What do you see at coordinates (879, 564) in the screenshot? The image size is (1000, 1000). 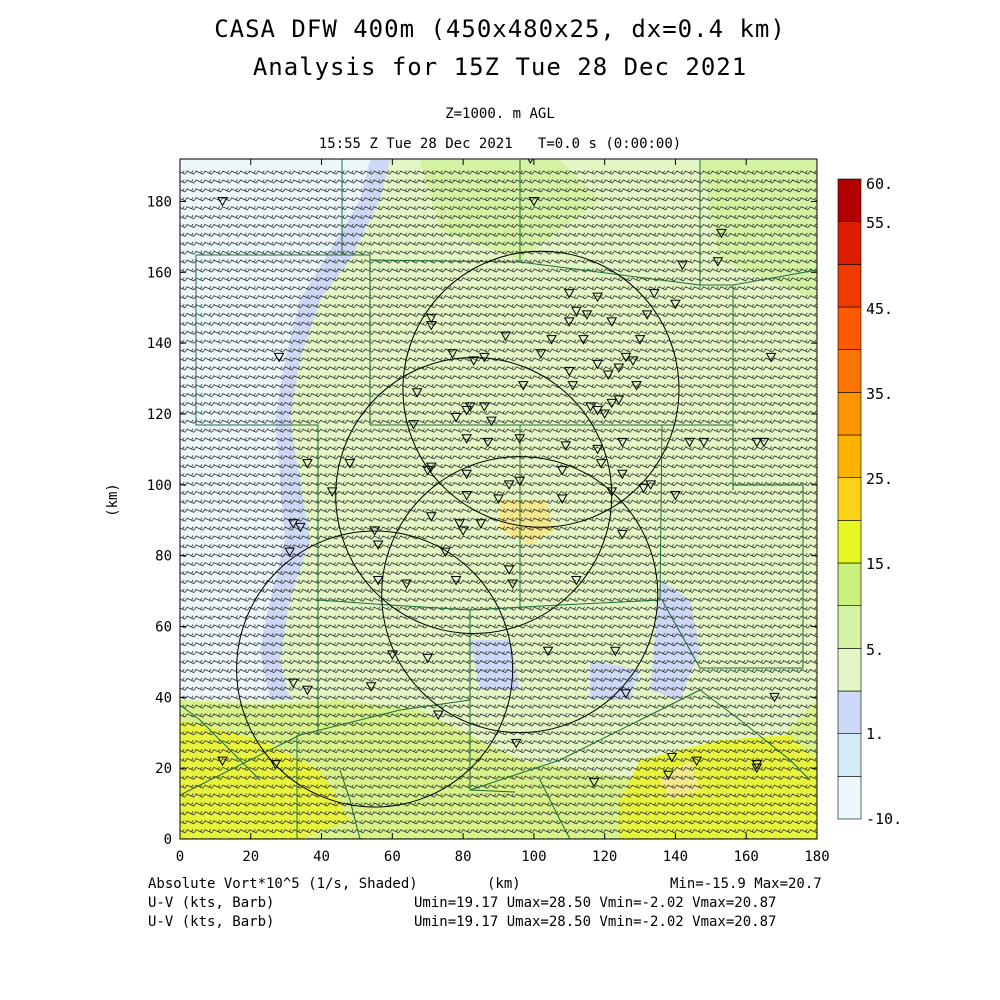 I see `colorbar-label: 15.` at bounding box center [879, 564].